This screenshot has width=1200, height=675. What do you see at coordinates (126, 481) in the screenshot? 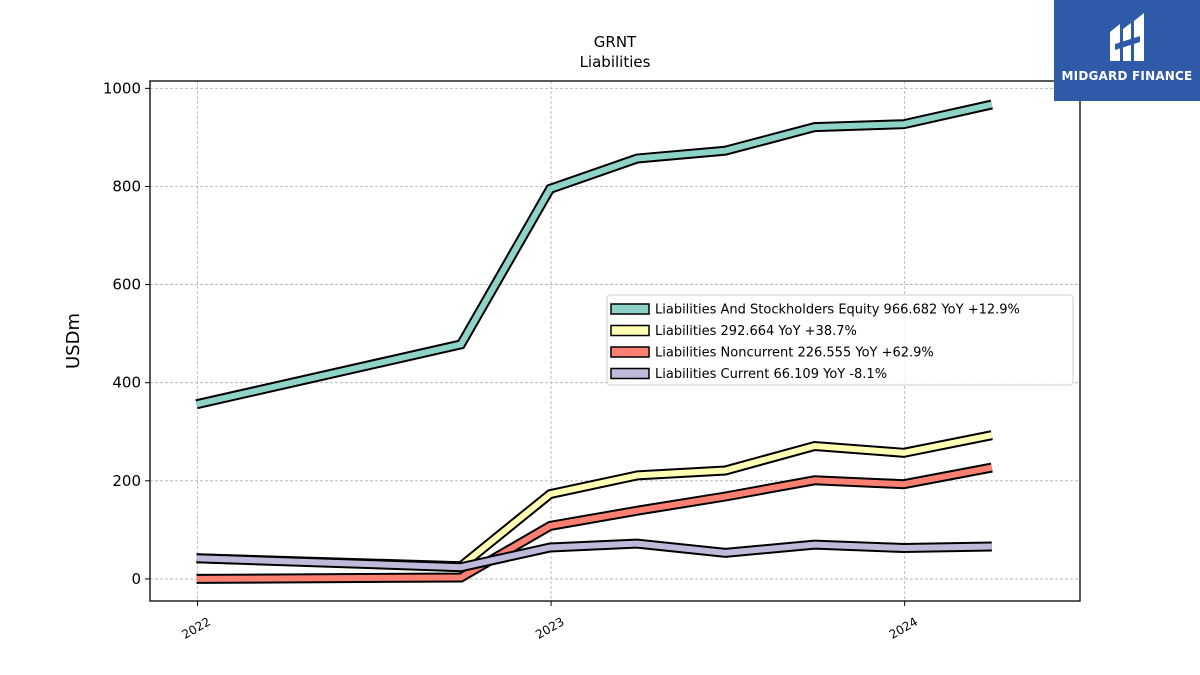
I see `y-tick-label: 200` at bounding box center [126, 481].